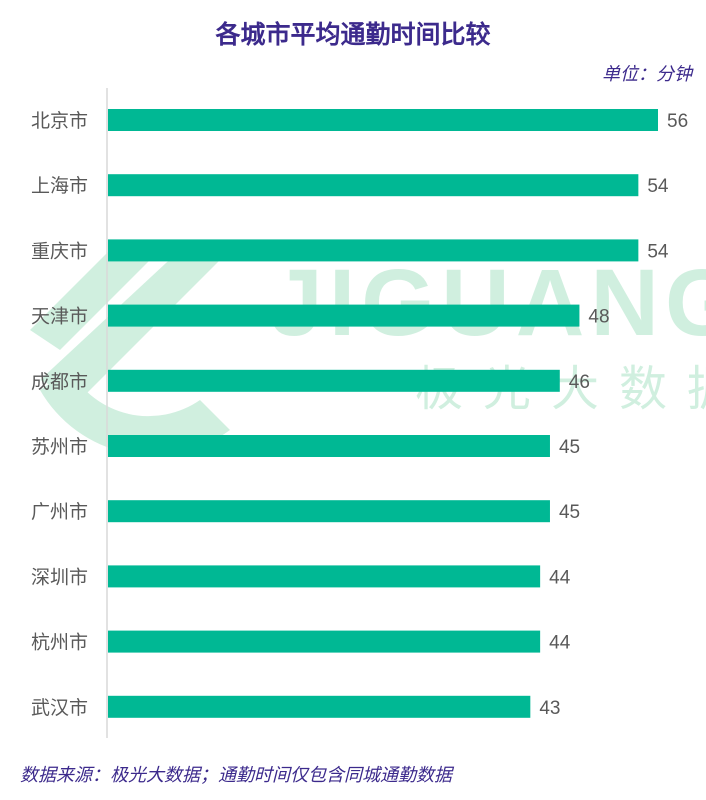 Image resolution: width=706 pixels, height=800 pixels. I want to click on bar-row: 广州市 45, so click(305, 511).